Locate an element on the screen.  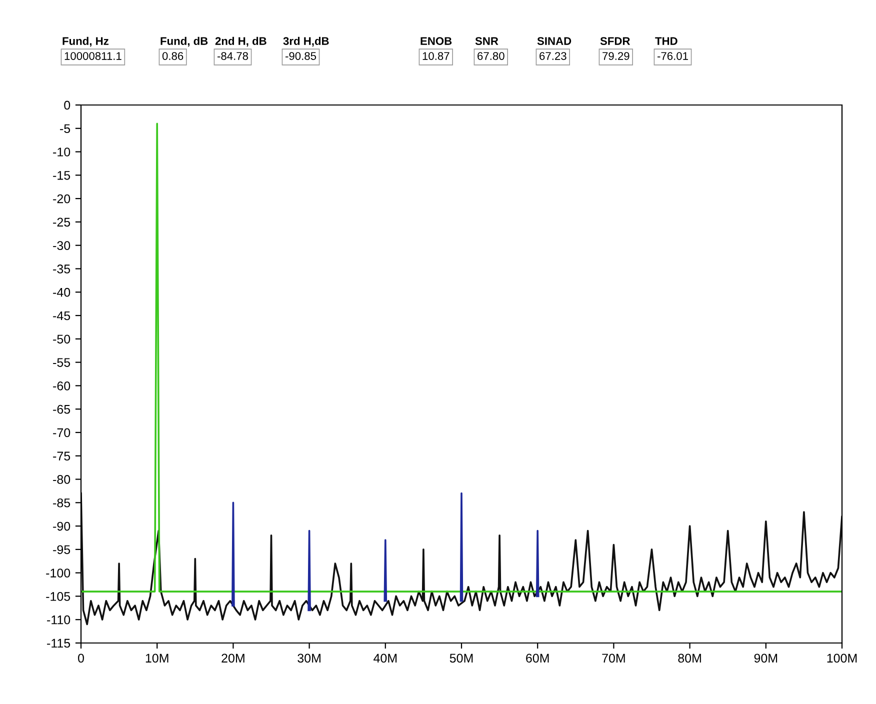
text: 2nd H, dB is located at coordinates (240, 41).